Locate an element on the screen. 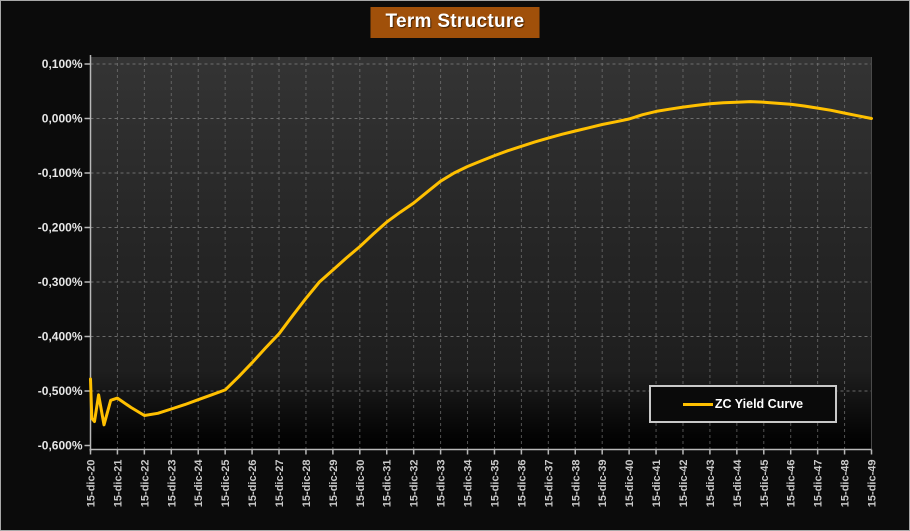 The image size is (910, 531). x-axis-tick-label: 15-dic-25 is located at coordinates (226, 484).